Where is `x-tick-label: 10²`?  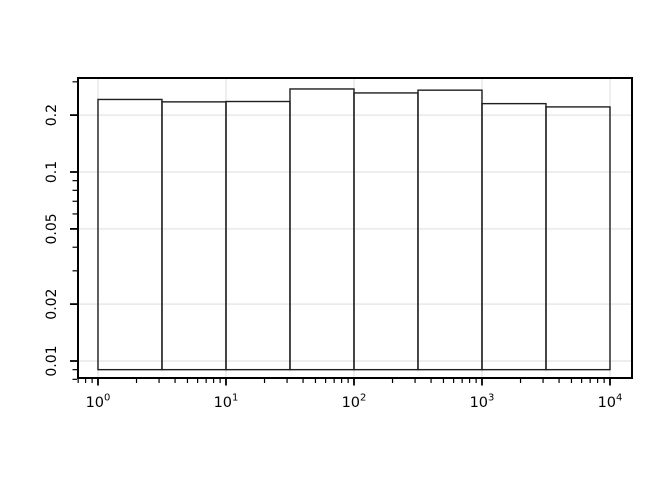
x-tick-label: 10² is located at coordinates (354, 402).